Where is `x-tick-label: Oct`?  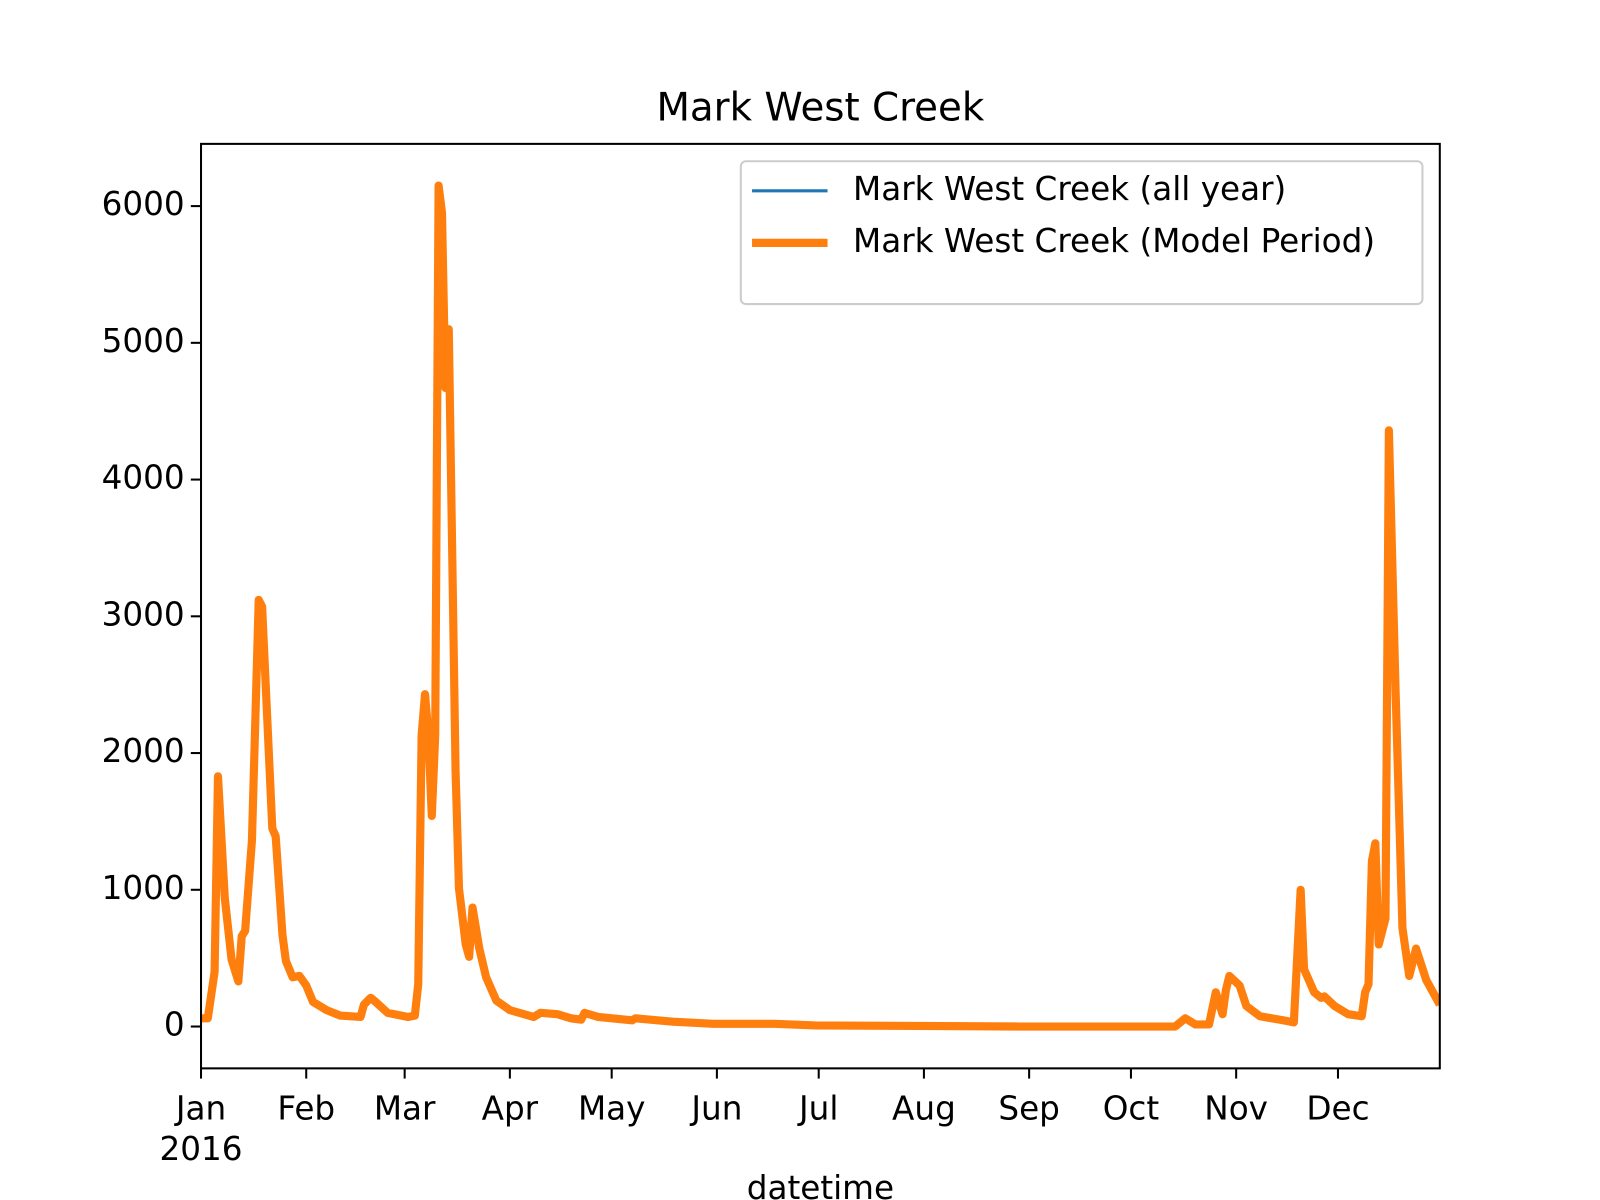
x-tick-label: Oct is located at coordinates (1131, 1108).